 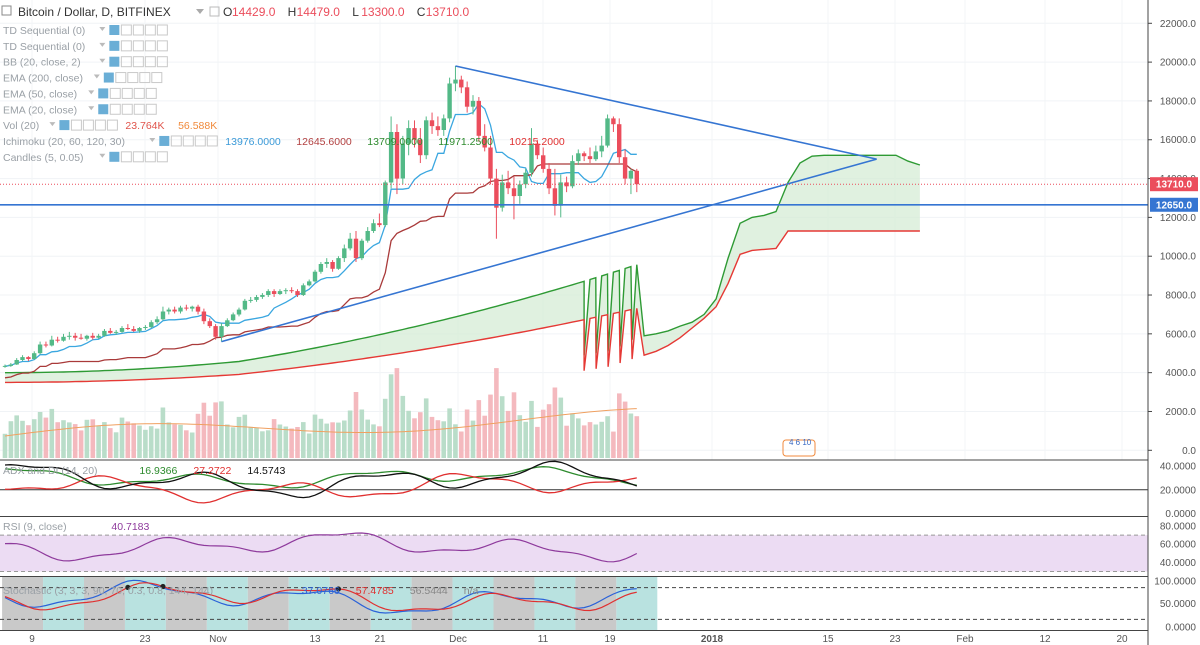 I want to click on rsi-tick-label: 40.0000, so click(x=1178, y=563).